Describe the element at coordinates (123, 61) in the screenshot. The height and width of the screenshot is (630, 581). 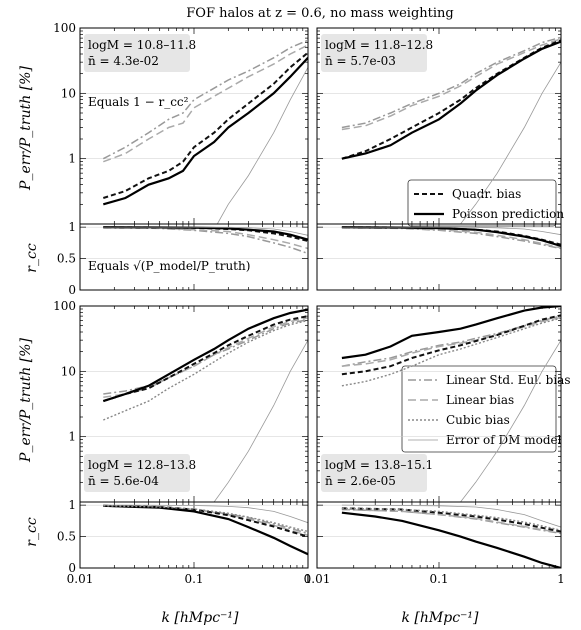
I see `number-density-label: n̄ = 4.3e-02` at that location.